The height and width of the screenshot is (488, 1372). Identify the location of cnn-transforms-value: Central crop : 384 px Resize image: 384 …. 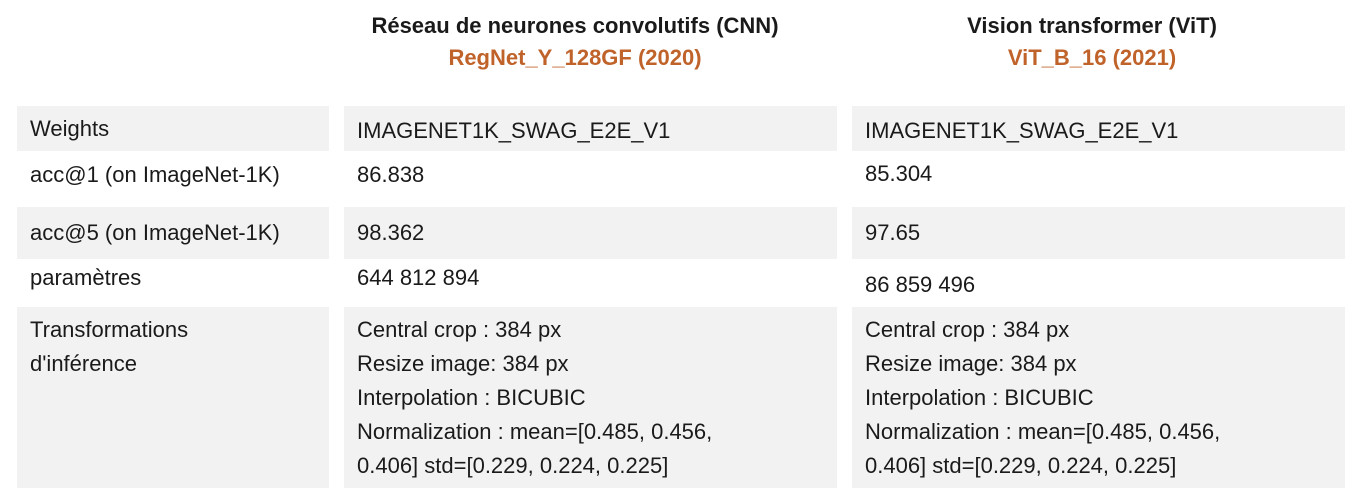
(590, 397).